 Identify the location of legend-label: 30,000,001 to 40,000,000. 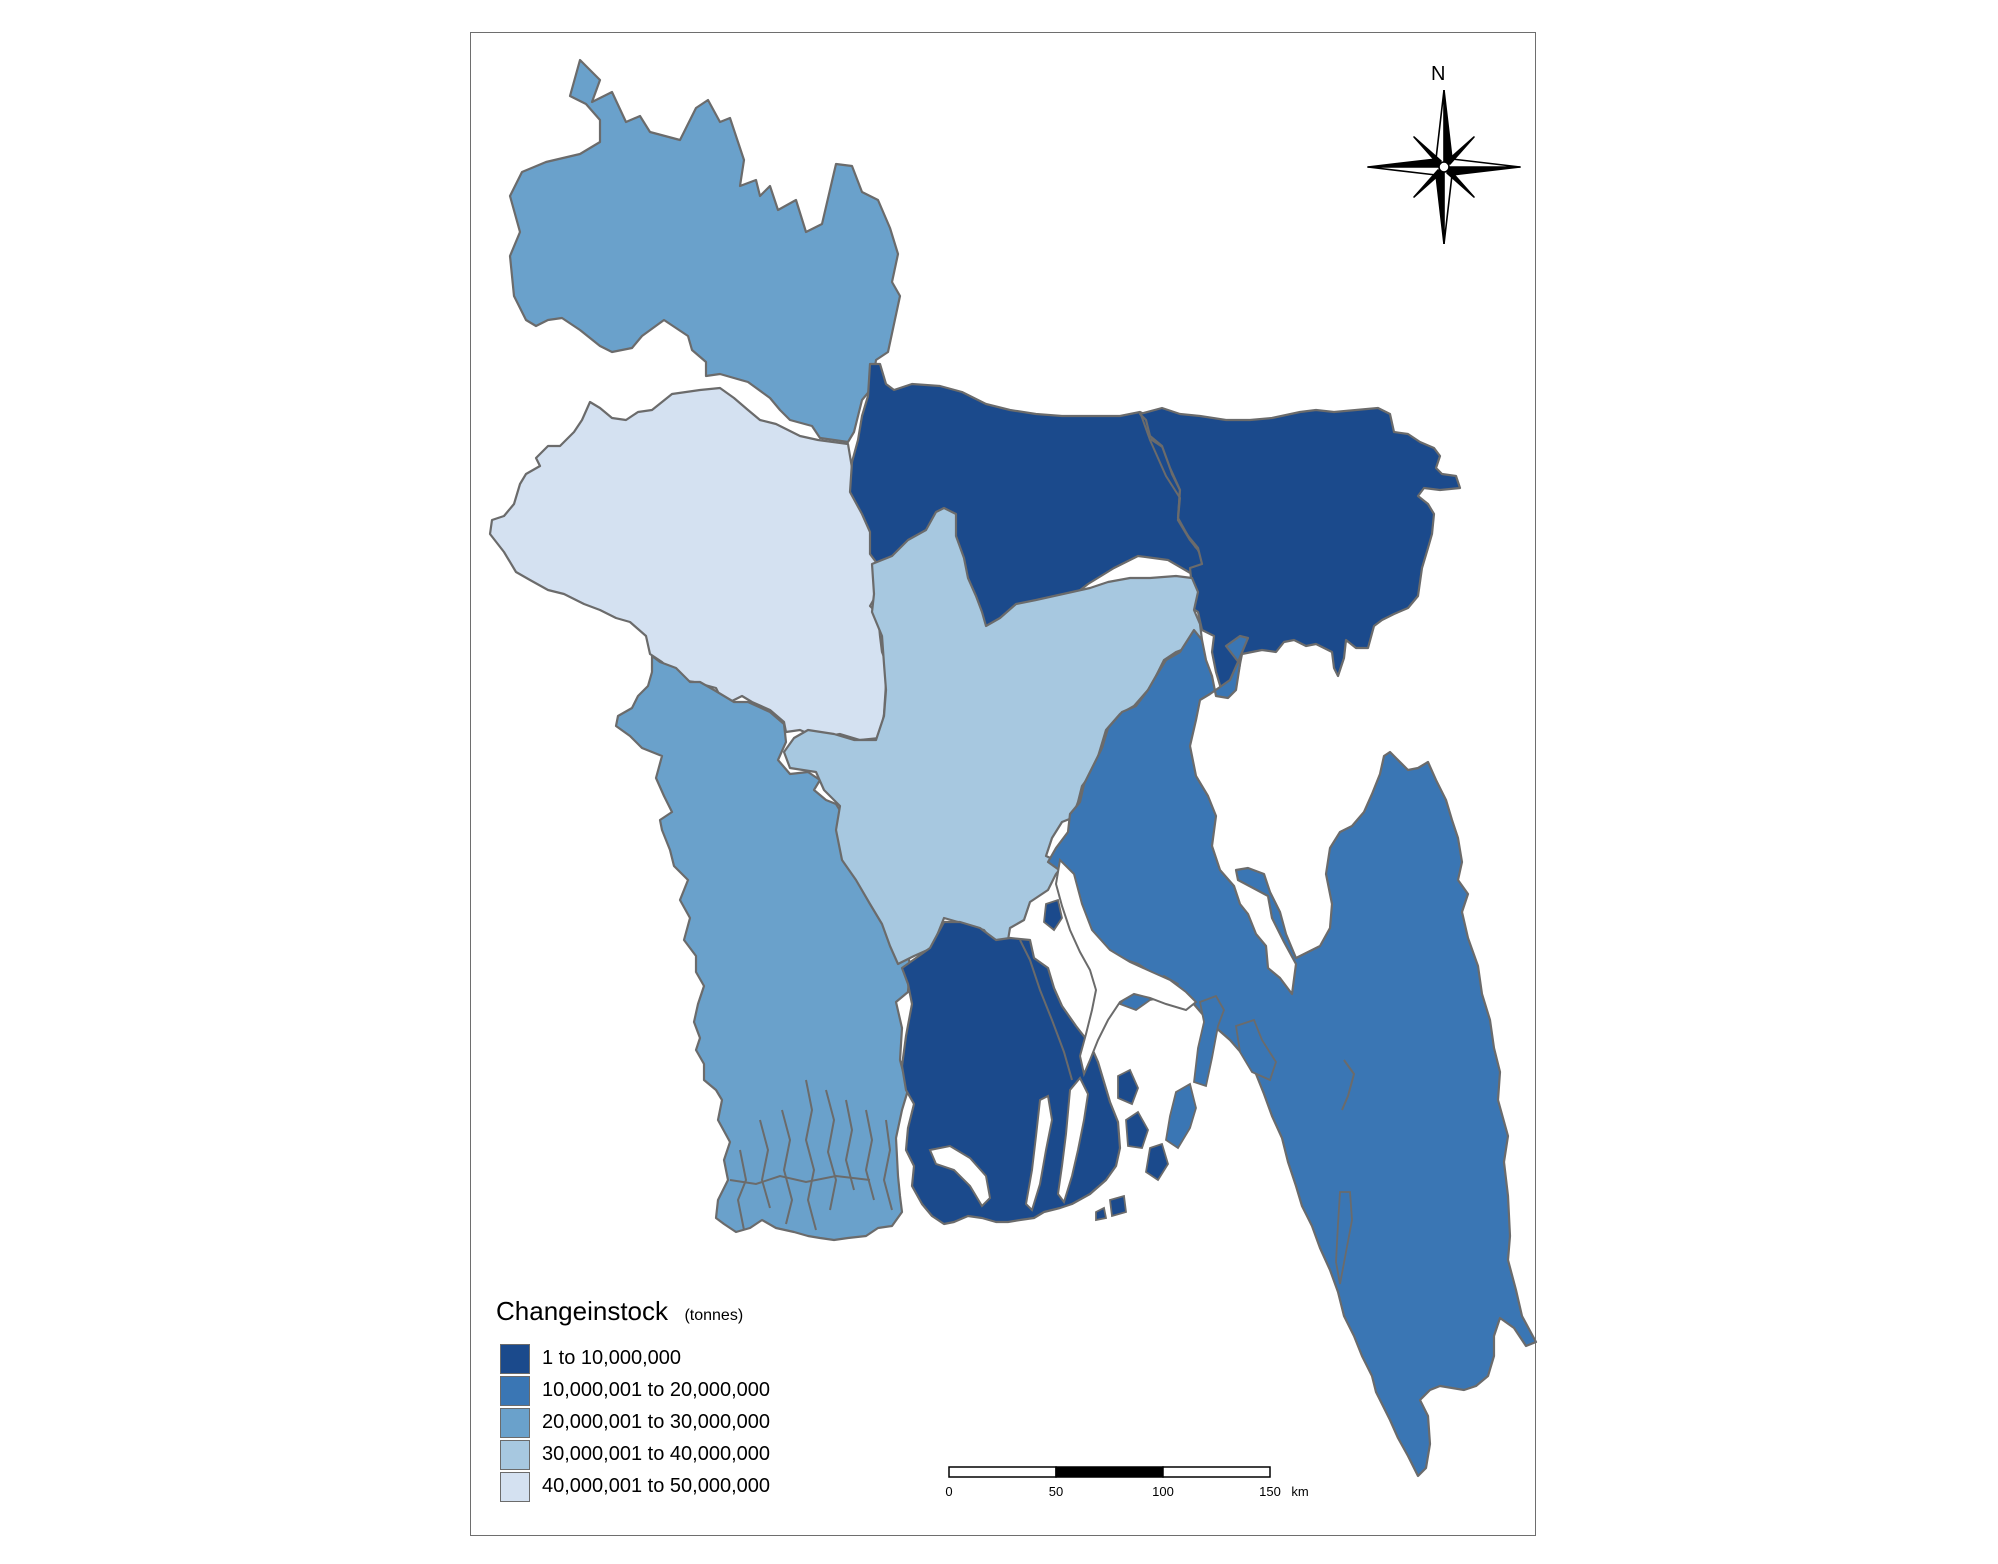
(656, 1454).